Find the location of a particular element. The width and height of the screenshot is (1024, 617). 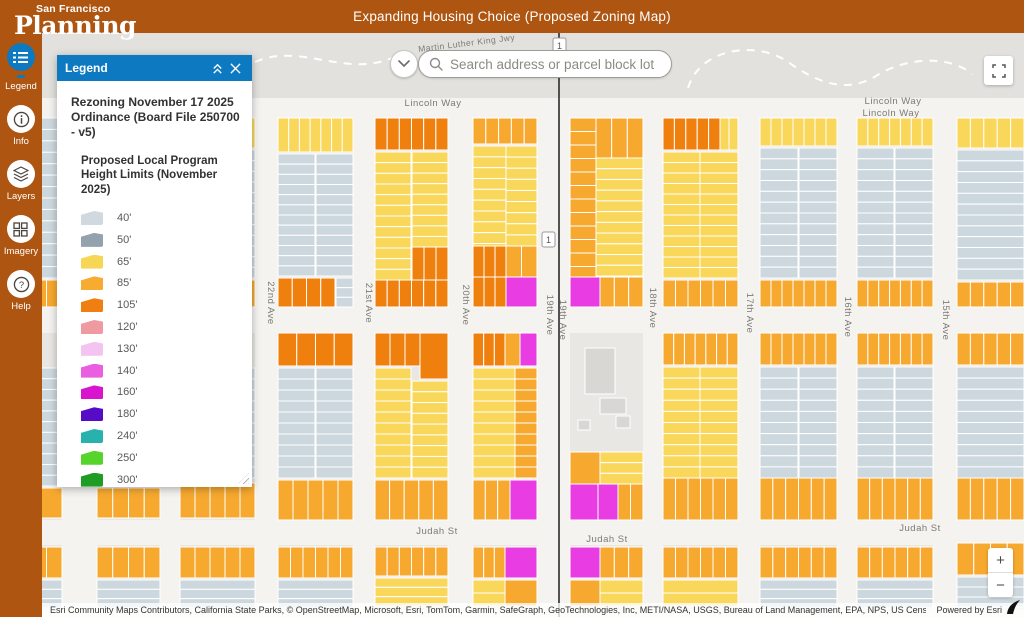

legend-panel-header: Legend is located at coordinates (154, 68).